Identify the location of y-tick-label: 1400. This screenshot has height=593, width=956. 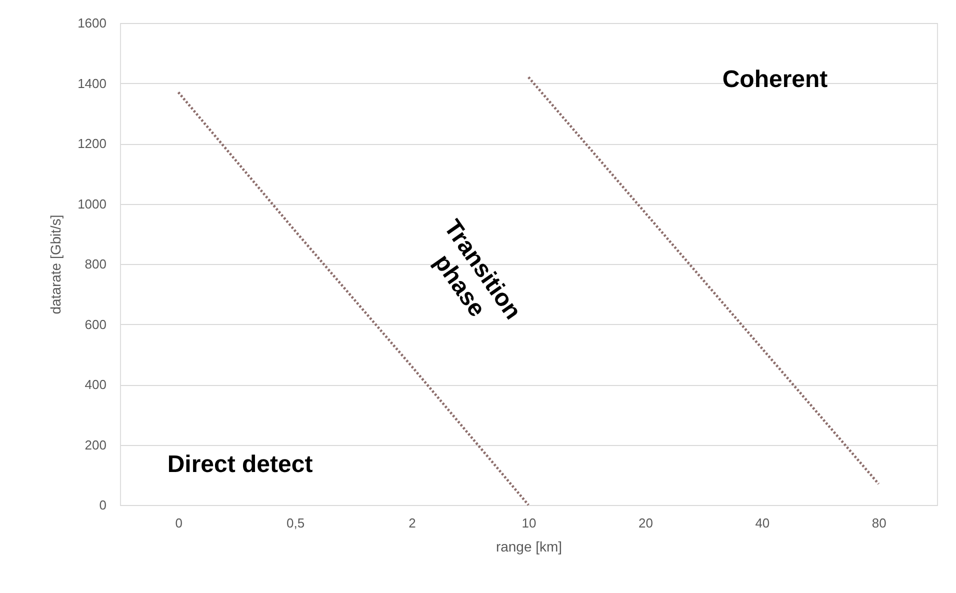
(92, 83).